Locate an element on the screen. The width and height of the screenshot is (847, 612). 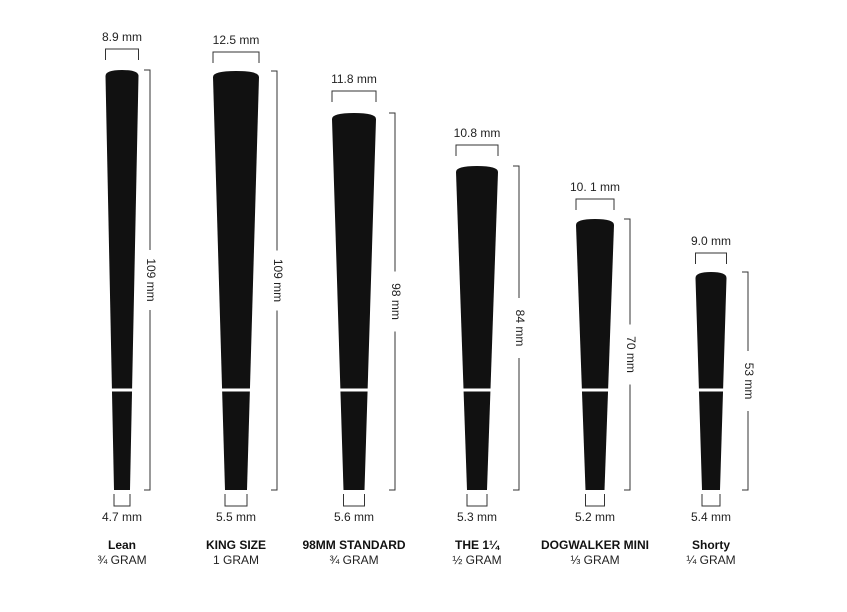
cone-name: 98MM STANDARD is located at coordinates (353, 545).